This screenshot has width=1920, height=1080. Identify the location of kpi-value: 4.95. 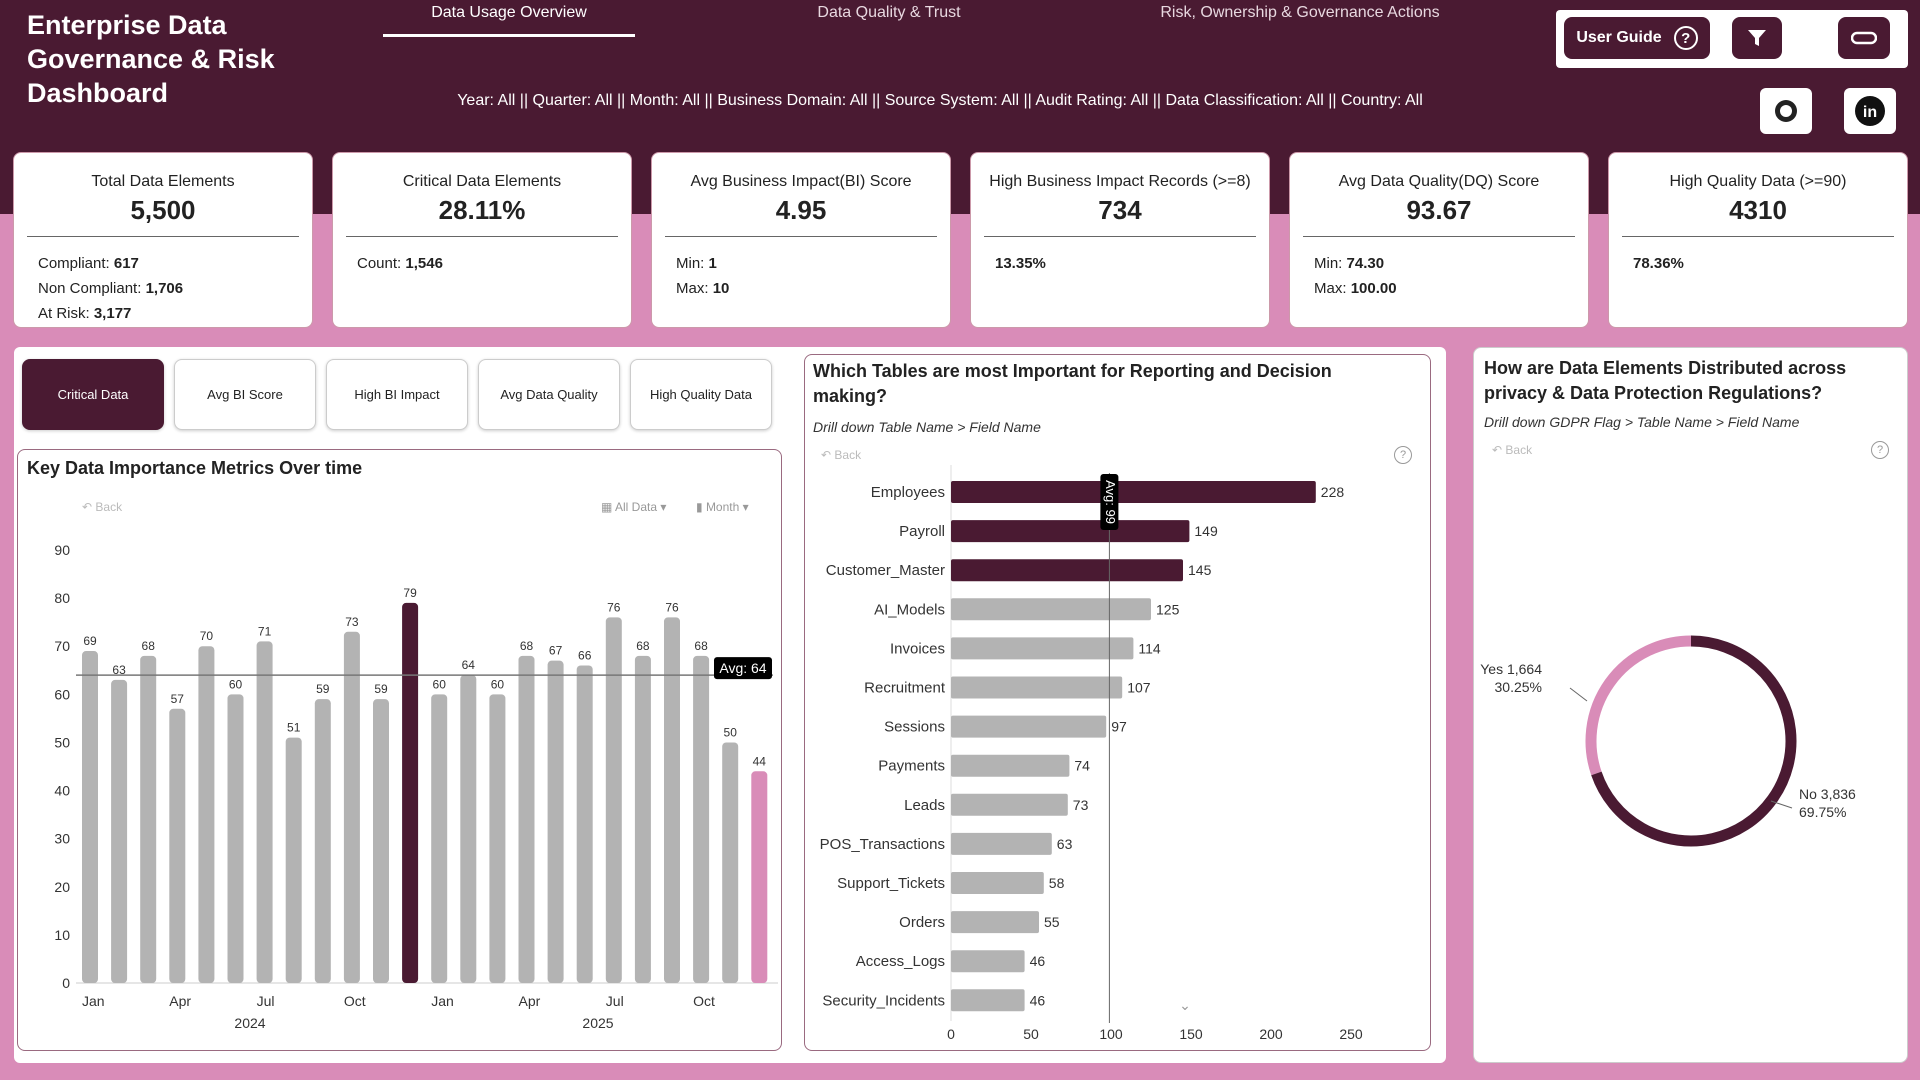
(801, 210).